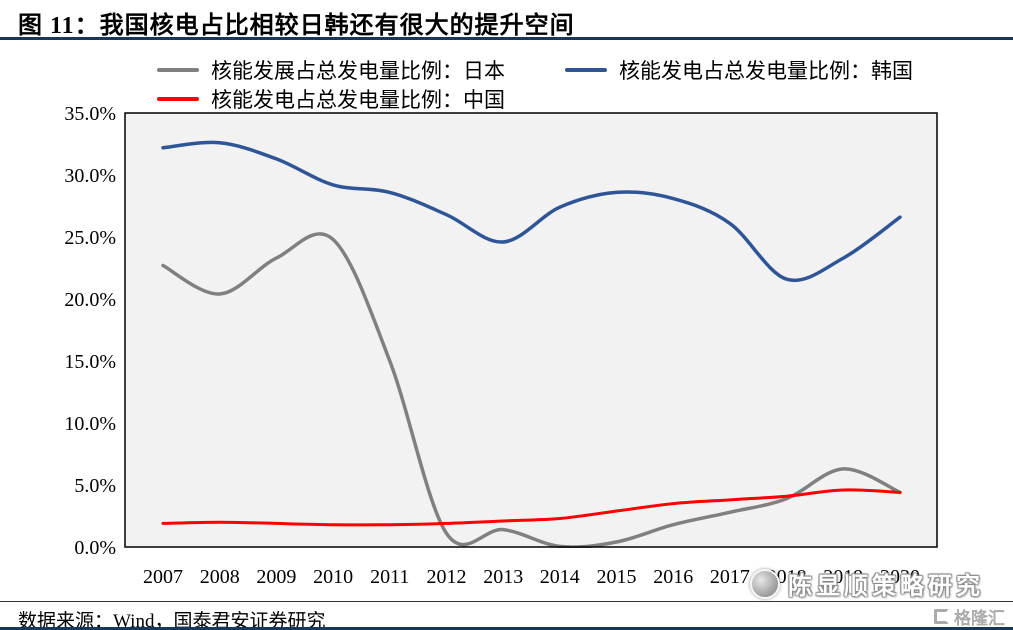 The image size is (1013, 630). I want to click on legend-item-japan: 核能发展占总发电量比例：日本, so click(331, 70).